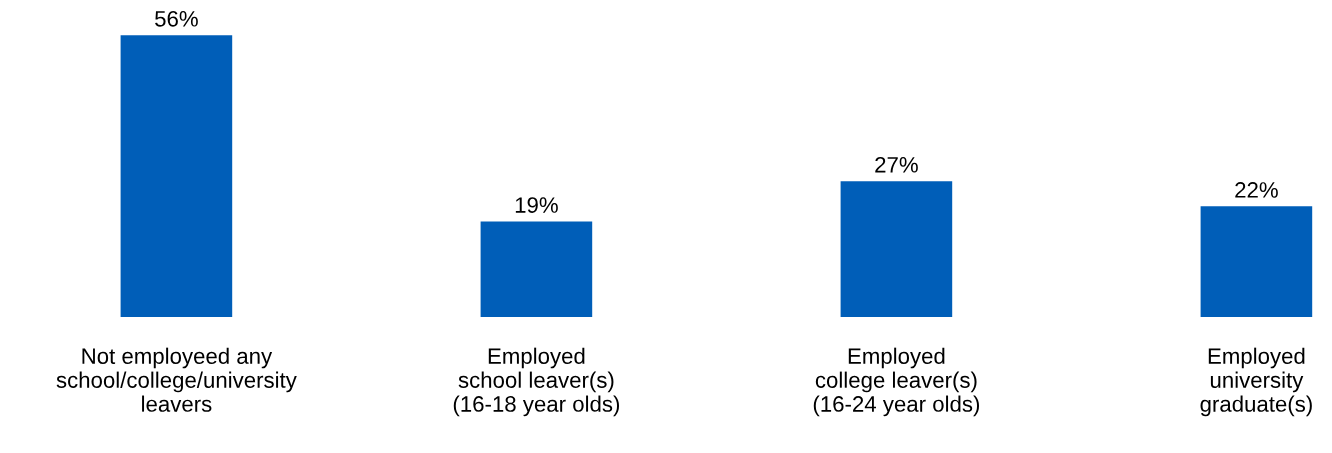  Describe the element at coordinates (536, 382) in the screenshot. I see `x-tick-label: Employed school leaver(s) (16-18 year olds)` at that location.